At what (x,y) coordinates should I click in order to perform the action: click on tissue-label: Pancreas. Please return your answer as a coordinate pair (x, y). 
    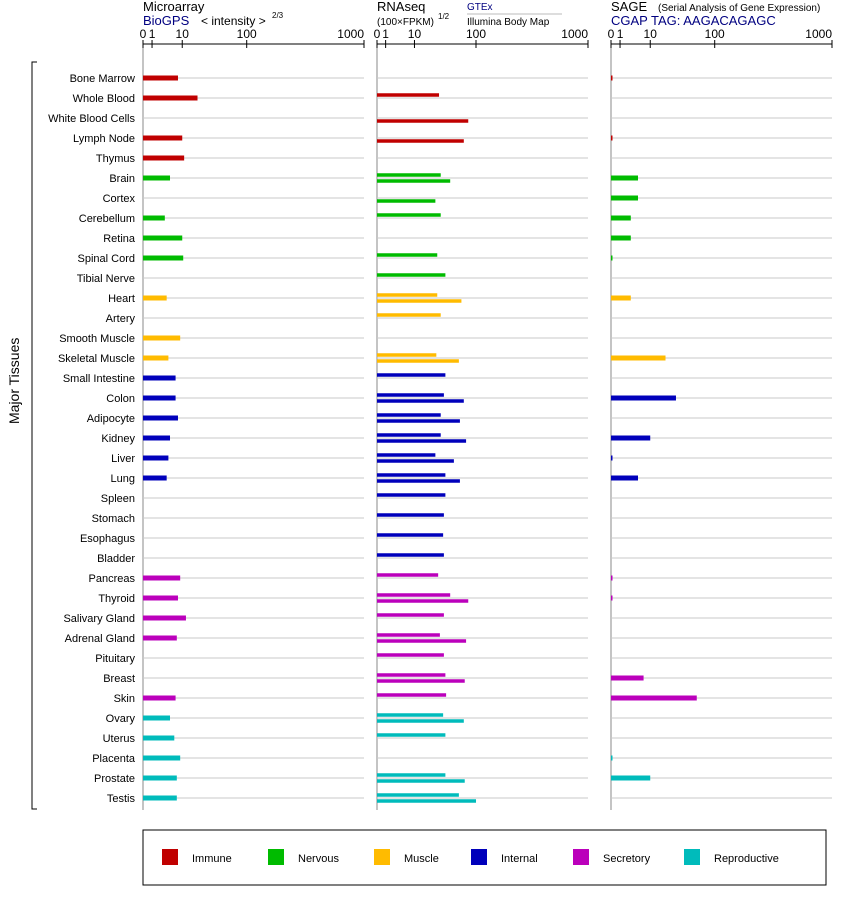
    Looking at the image, I should click on (112, 579).